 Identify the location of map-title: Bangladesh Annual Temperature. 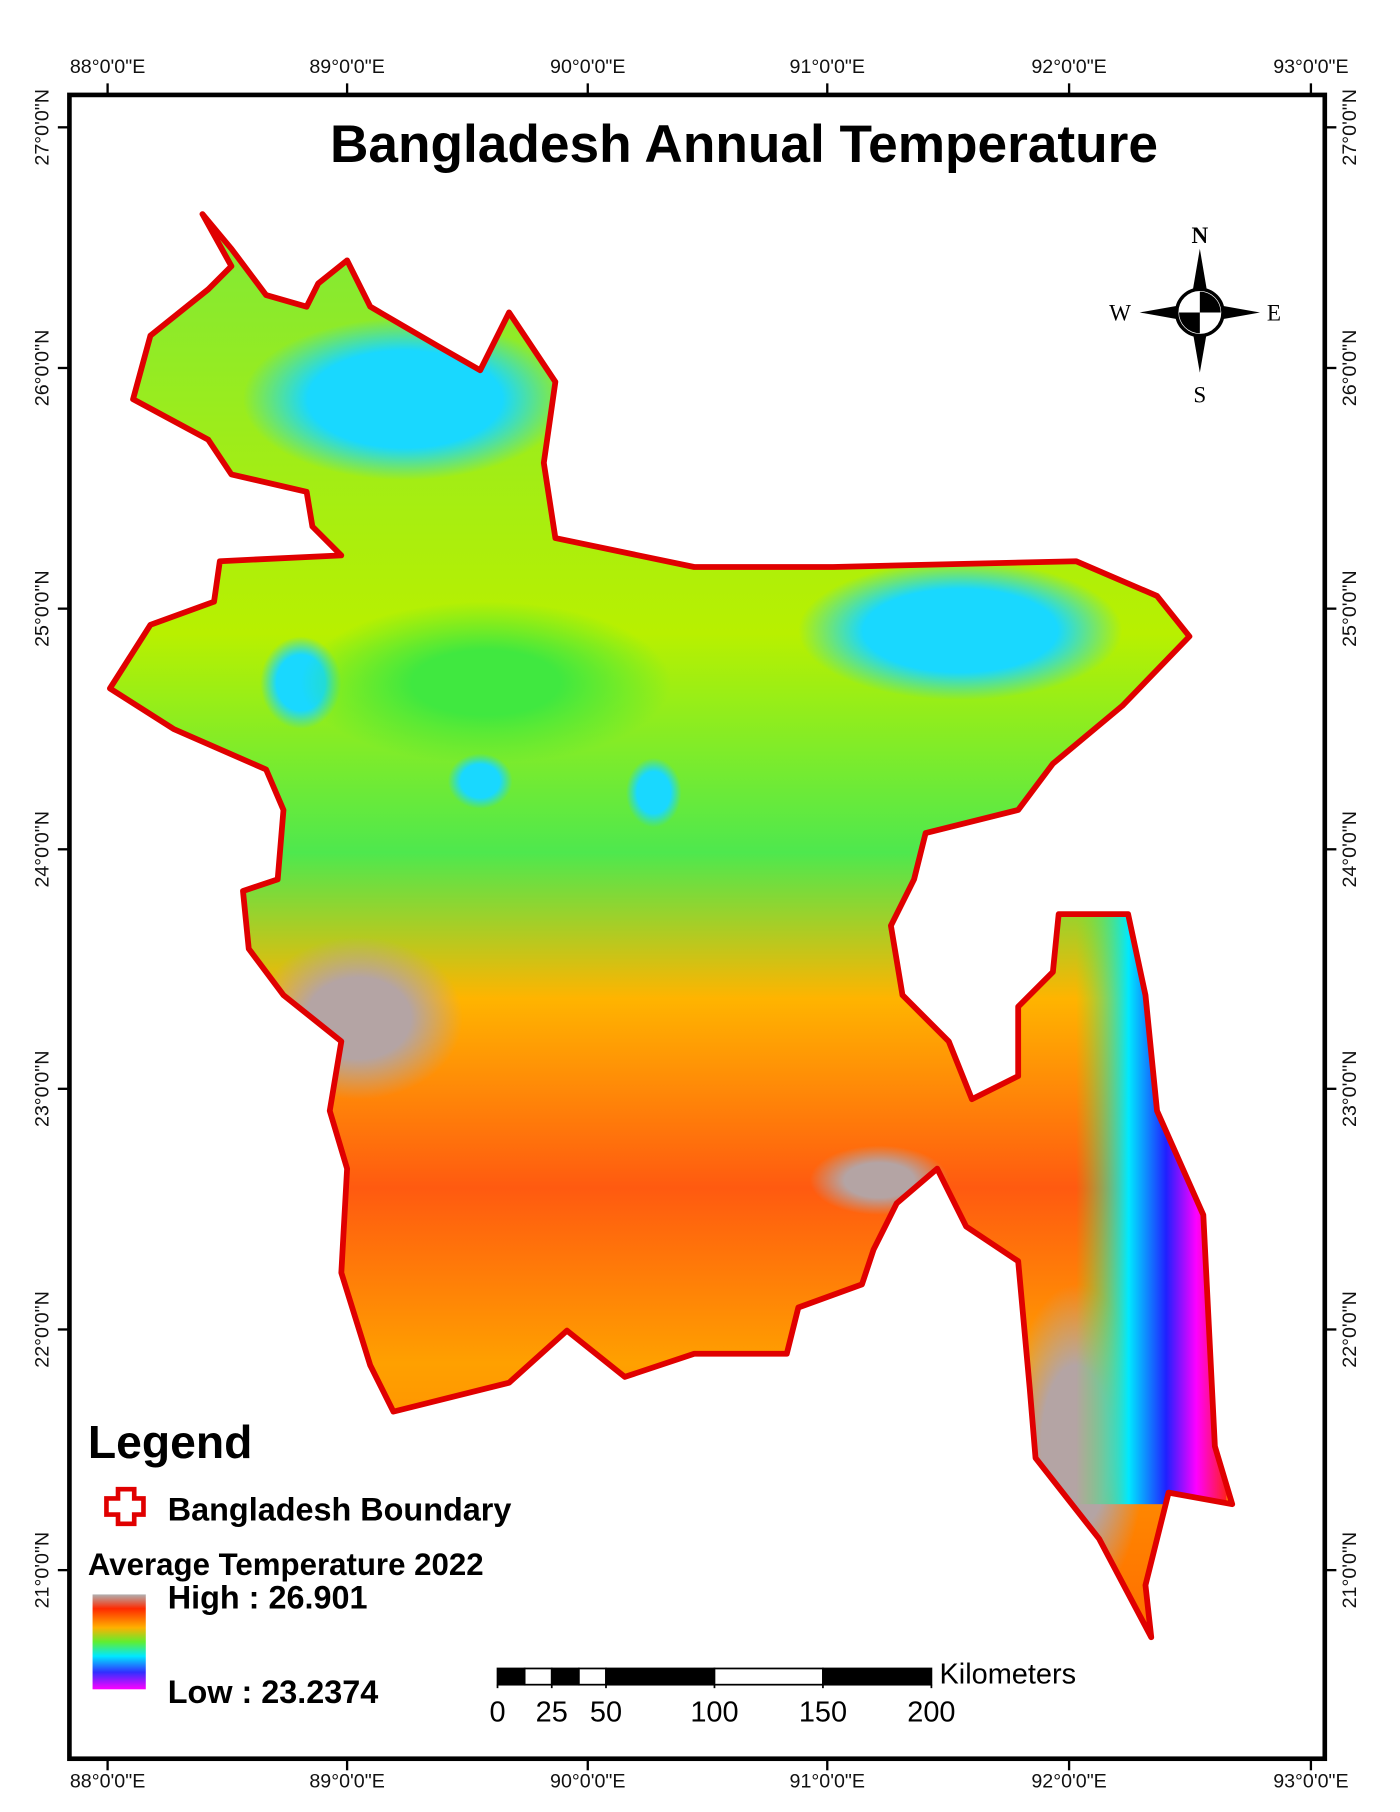
(744, 144).